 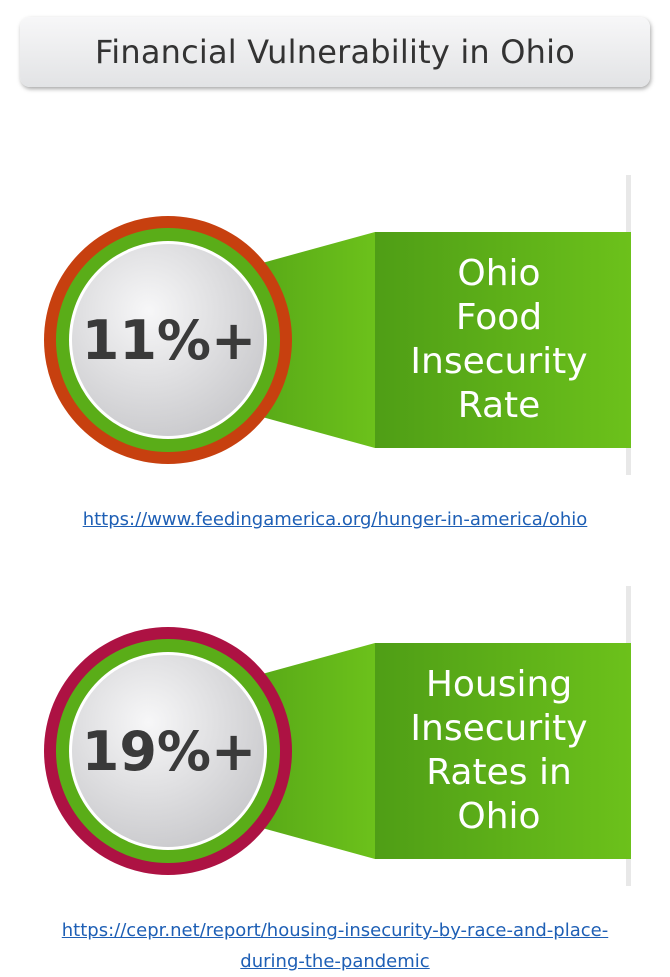 I want to click on stat-label-line: Food, so click(x=499, y=317).